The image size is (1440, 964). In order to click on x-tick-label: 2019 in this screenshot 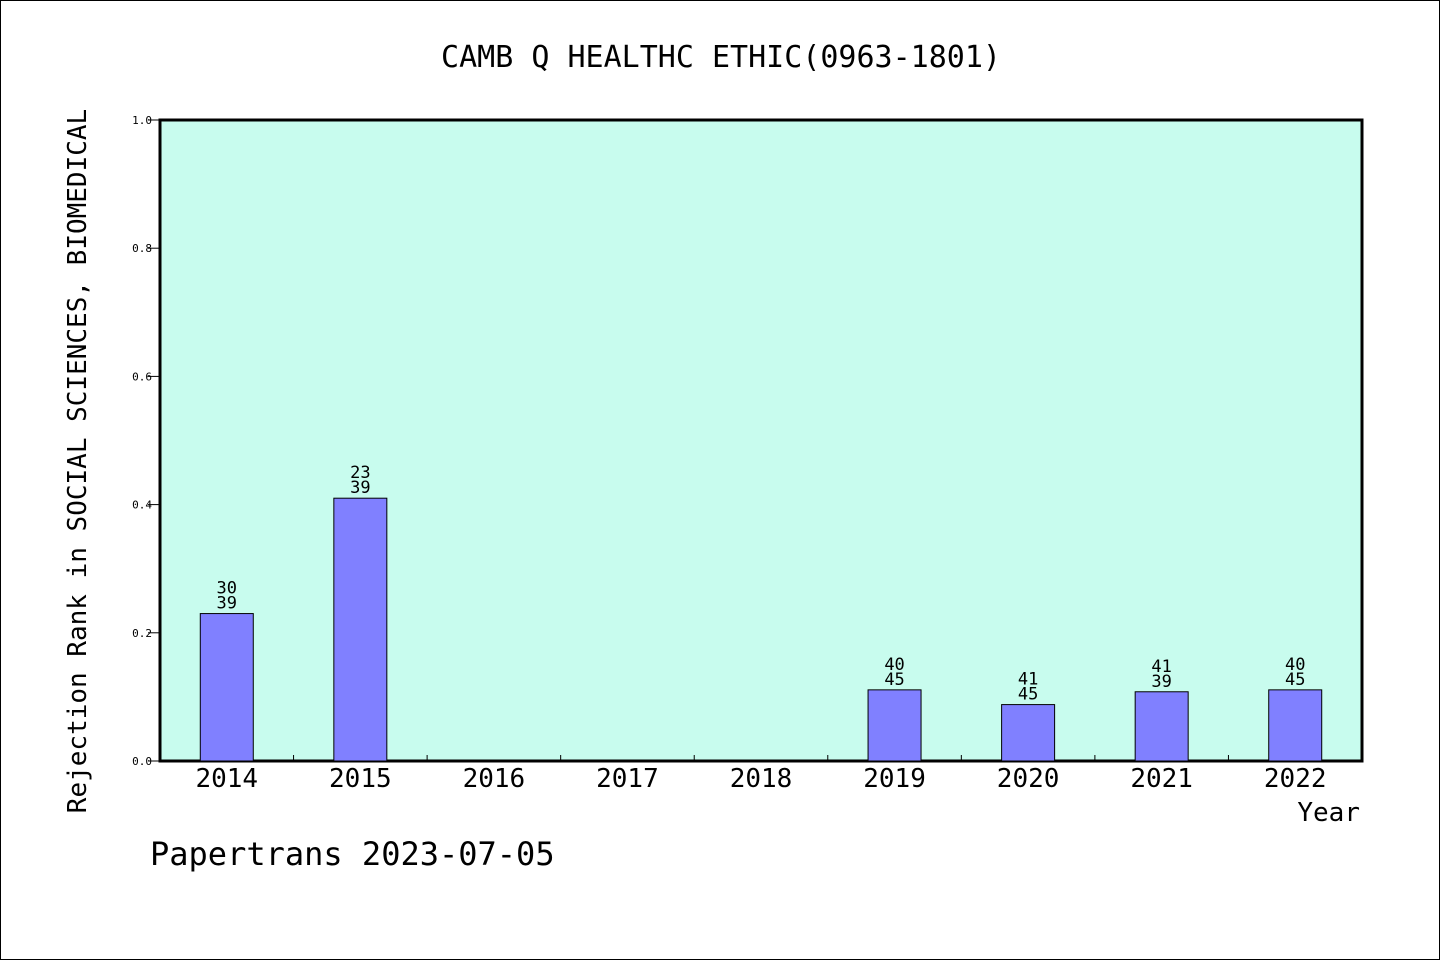, I will do `click(894, 779)`.